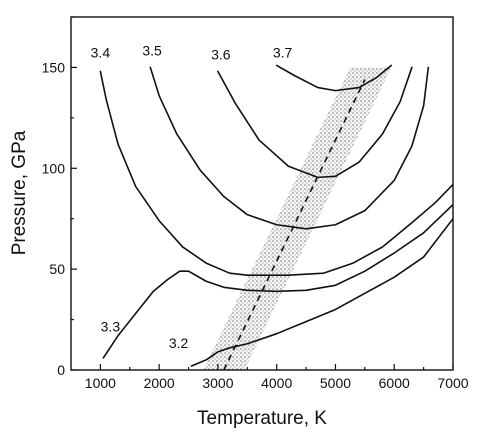 Image resolution: width=491 pixels, height=443 pixels. I want to click on x-tick-label: 1000, so click(100, 383).